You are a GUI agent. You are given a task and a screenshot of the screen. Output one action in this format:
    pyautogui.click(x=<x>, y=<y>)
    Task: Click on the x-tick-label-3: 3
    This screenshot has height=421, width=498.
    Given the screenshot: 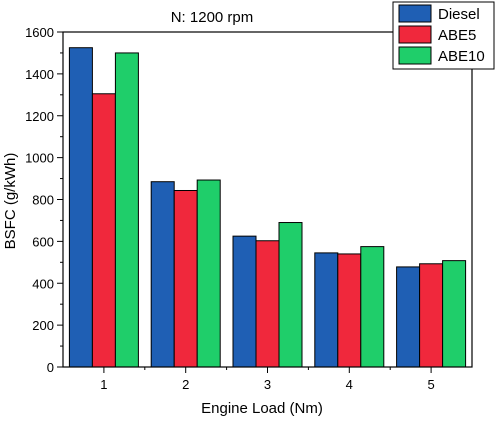 What is the action you would take?
    pyautogui.click(x=267, y=384)
    